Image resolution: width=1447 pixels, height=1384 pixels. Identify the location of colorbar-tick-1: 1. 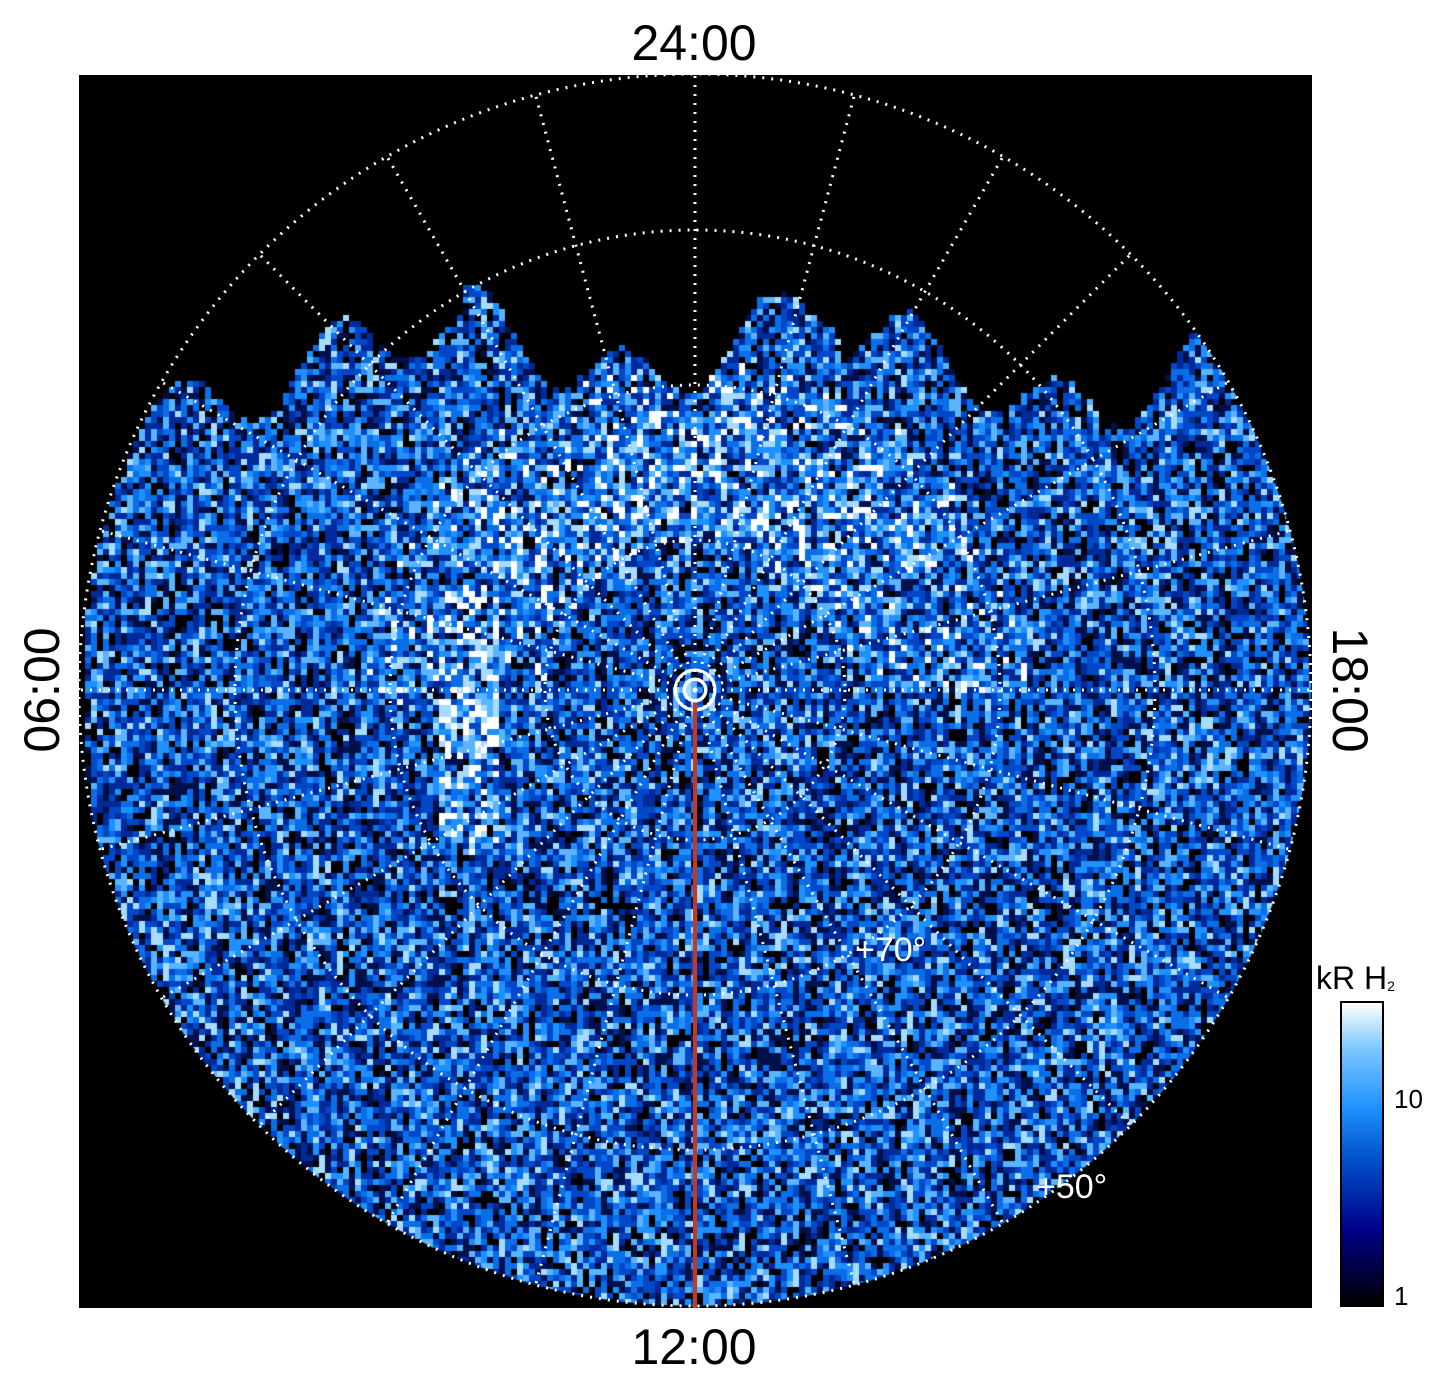
(1401, 1296).